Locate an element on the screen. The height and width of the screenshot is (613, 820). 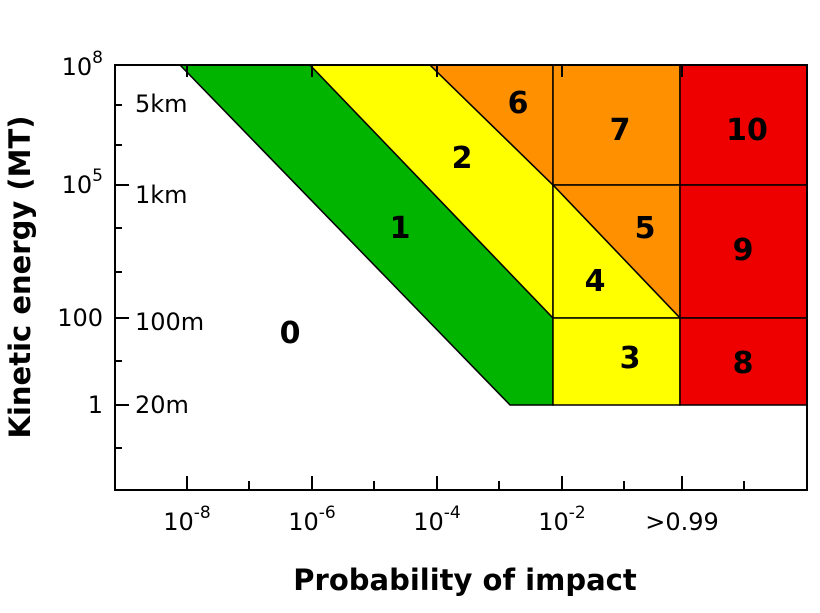
y-tick-100: 100 is located at coordinates (80, 318).